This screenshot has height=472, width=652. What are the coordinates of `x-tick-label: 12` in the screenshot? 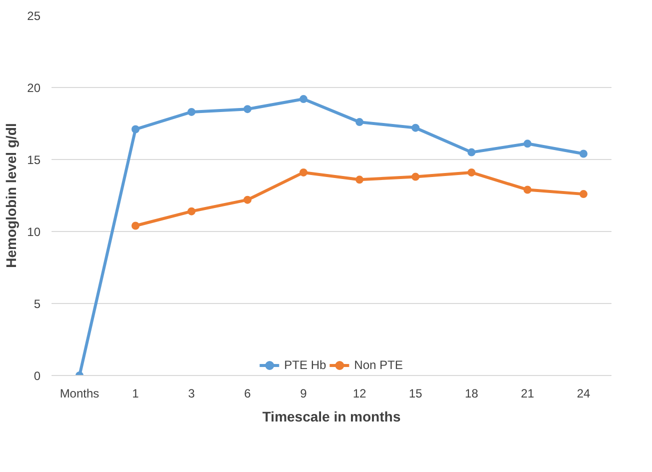 It's located at (359, 393).